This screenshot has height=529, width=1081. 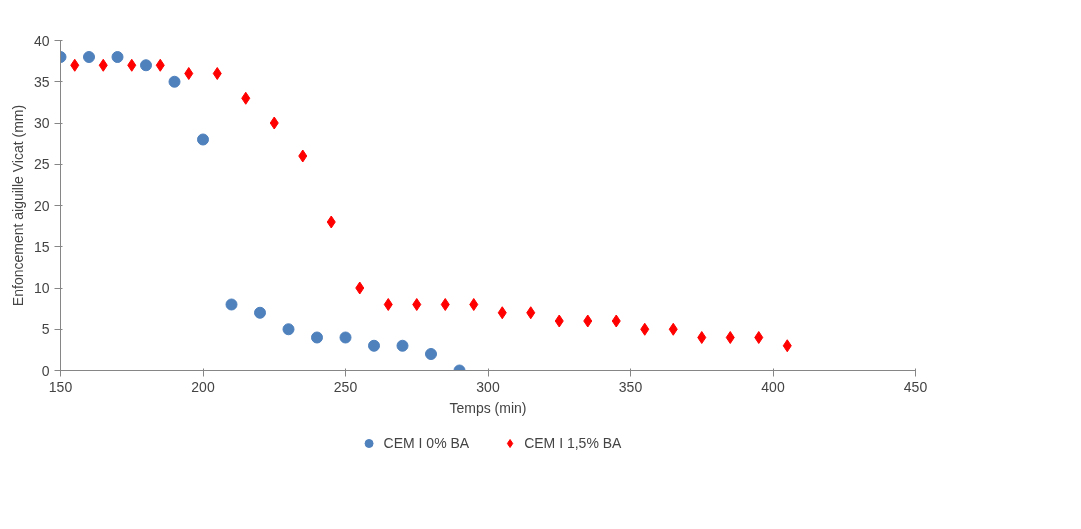 What do you see at coordinates (41, 288) in the screenshot?
I see `y-tick-label: 10` at bounding box center [41, 288].